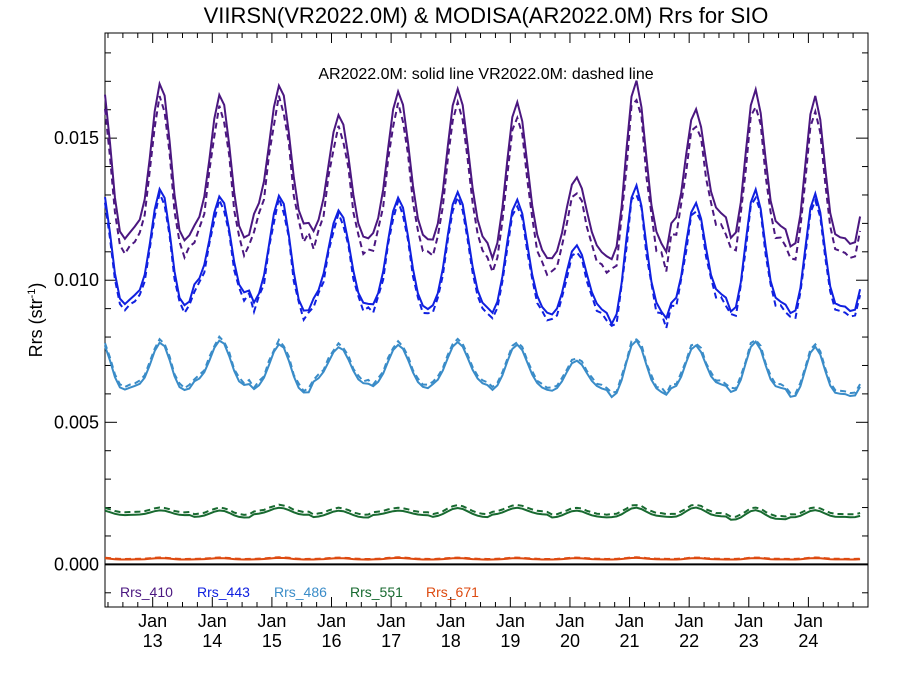  What do you see at coordinates (272, 641) in the screenshot?
I see `x-tick-year-label: 15` at bounding box center [272, 641].